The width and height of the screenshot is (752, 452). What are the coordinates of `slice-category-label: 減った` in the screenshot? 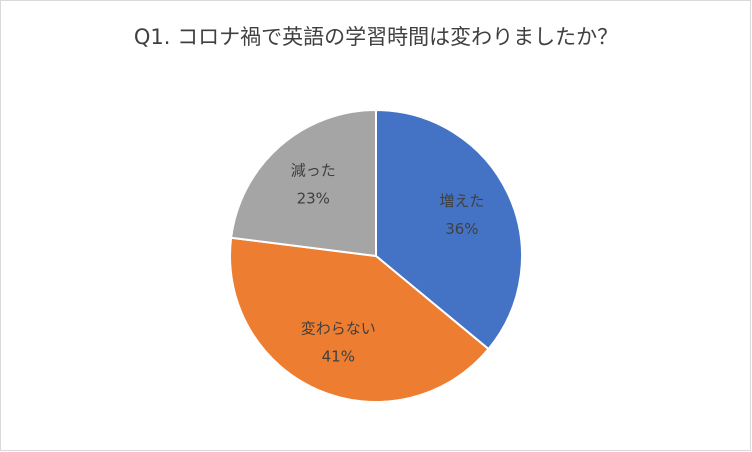 It's located at (313, 170).